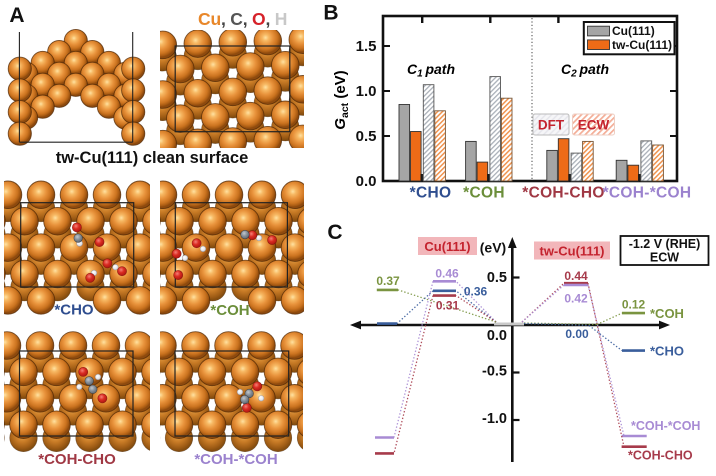  I want to click on svg-text: Gact (eV), so click(341, 99).